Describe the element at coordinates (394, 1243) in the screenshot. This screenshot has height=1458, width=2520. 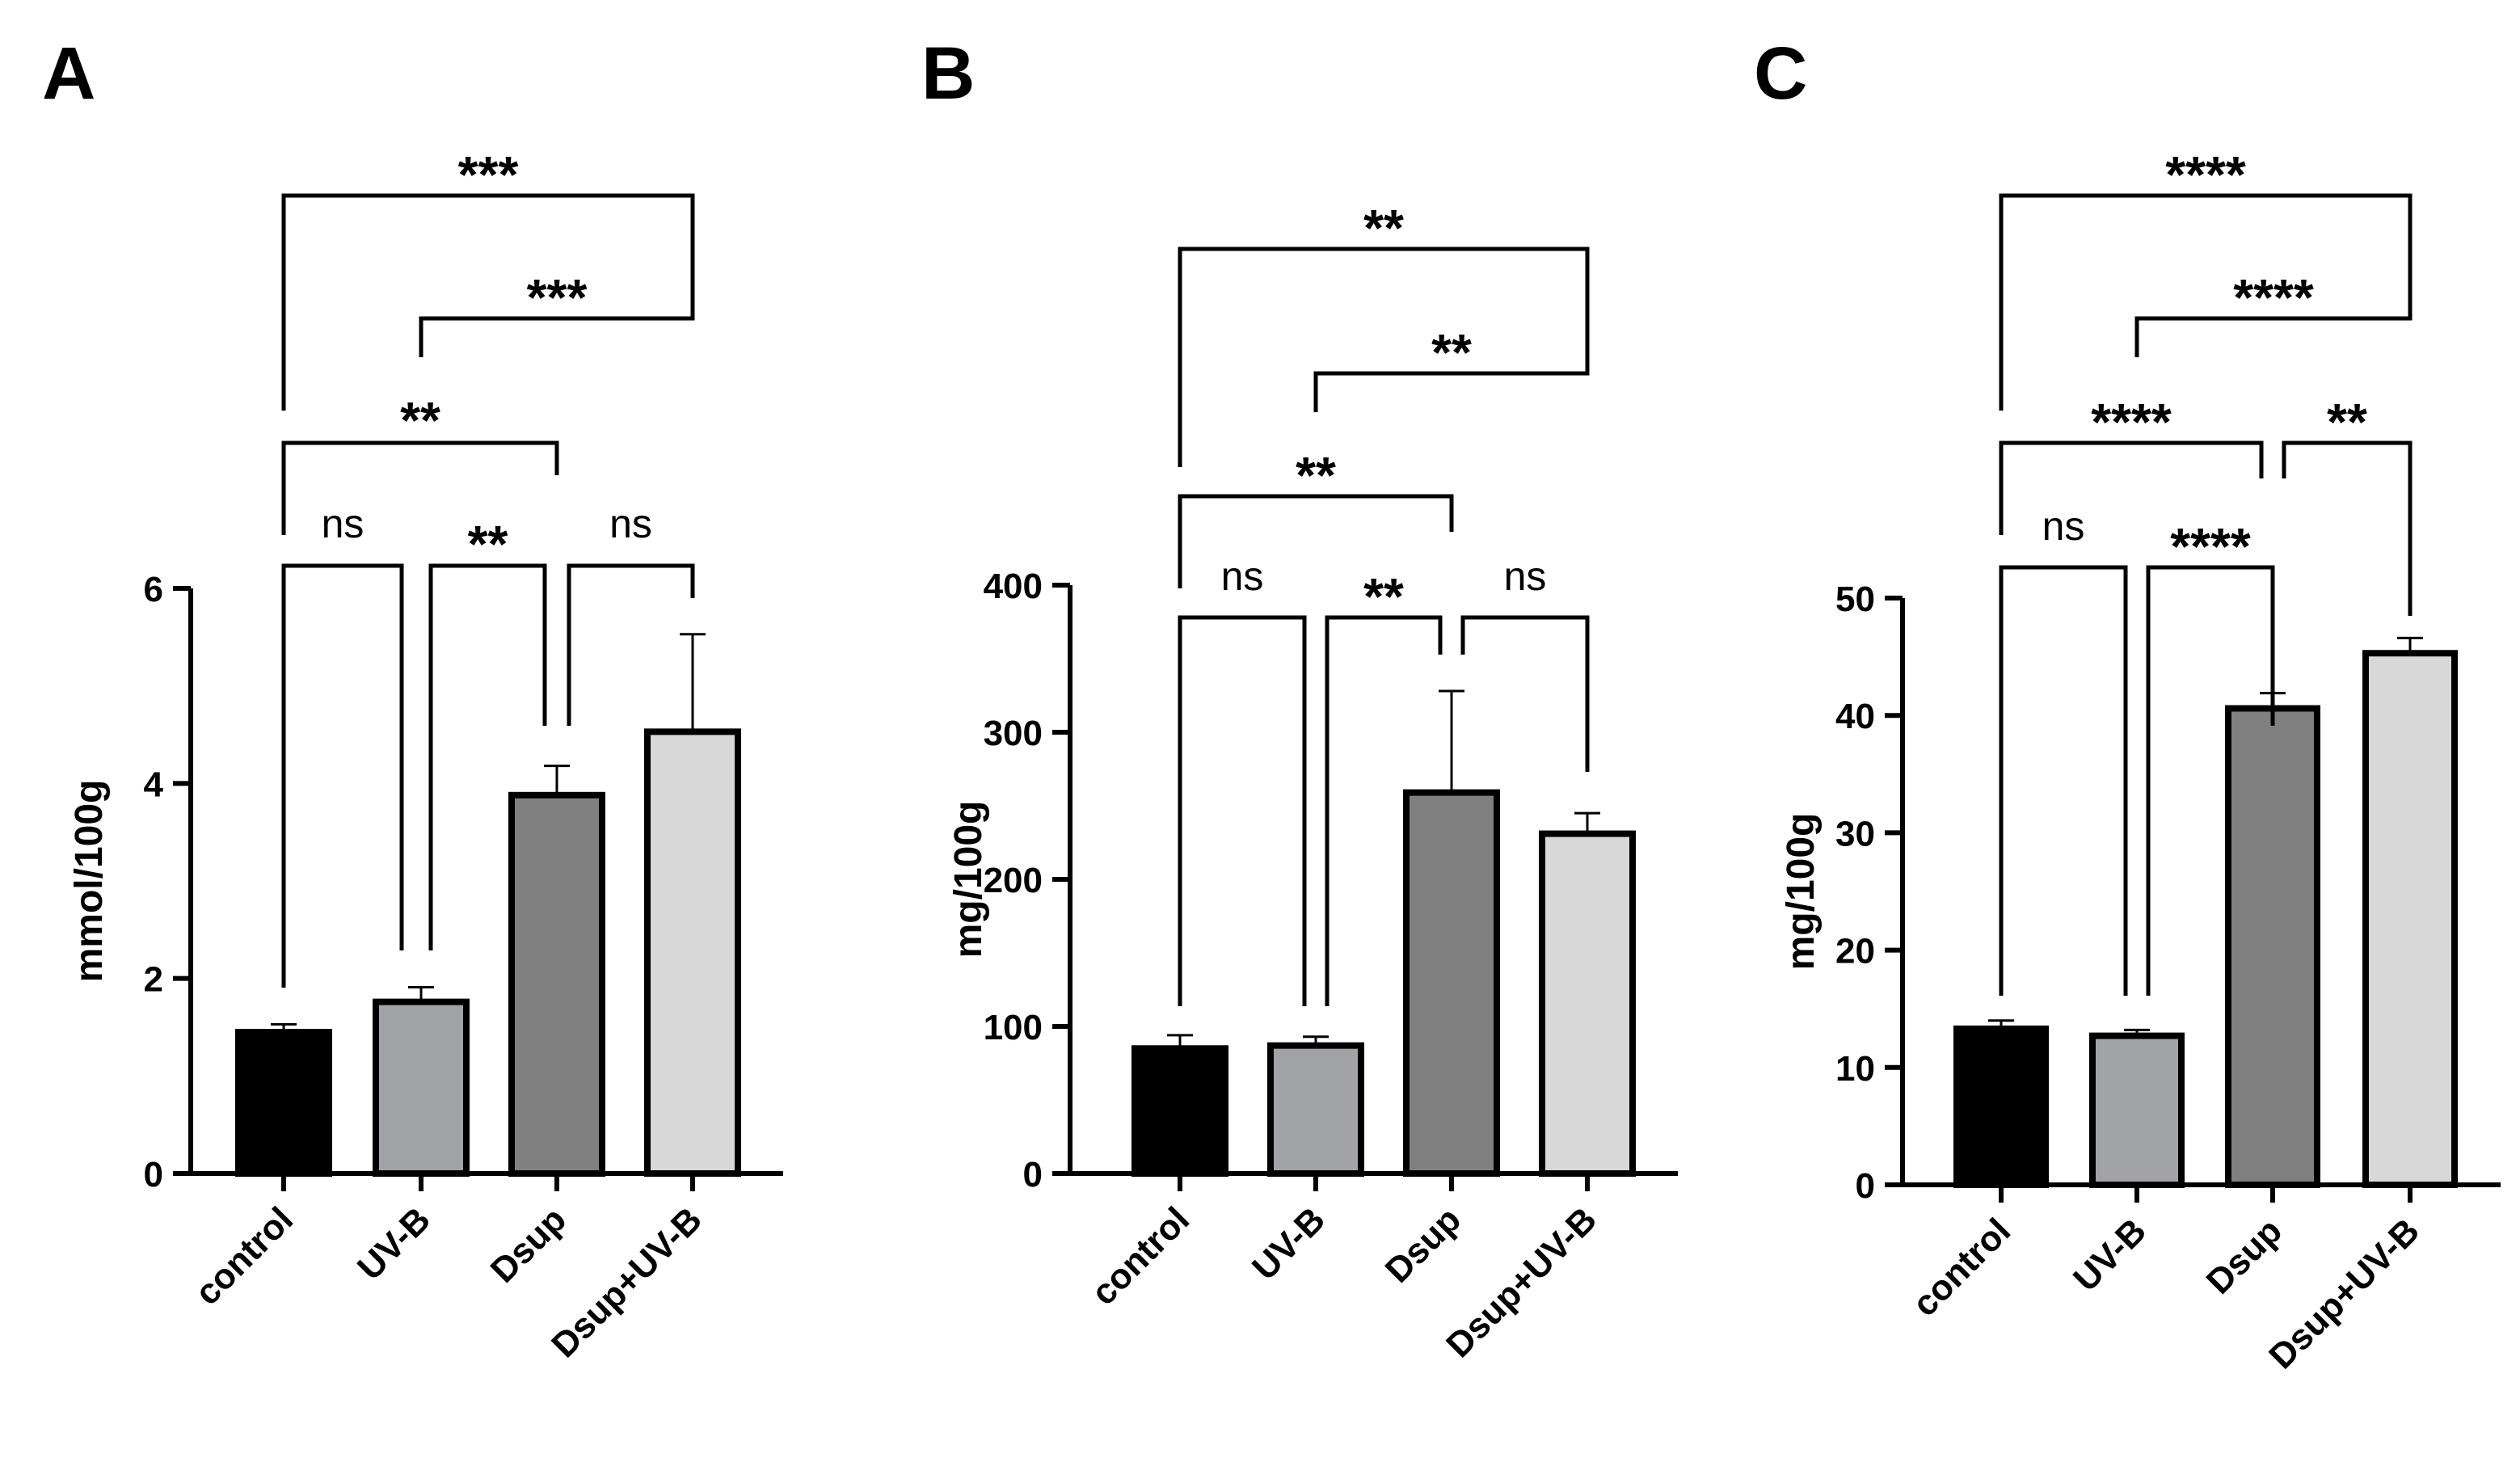
I see `category-label-a: UV-B` at that location.